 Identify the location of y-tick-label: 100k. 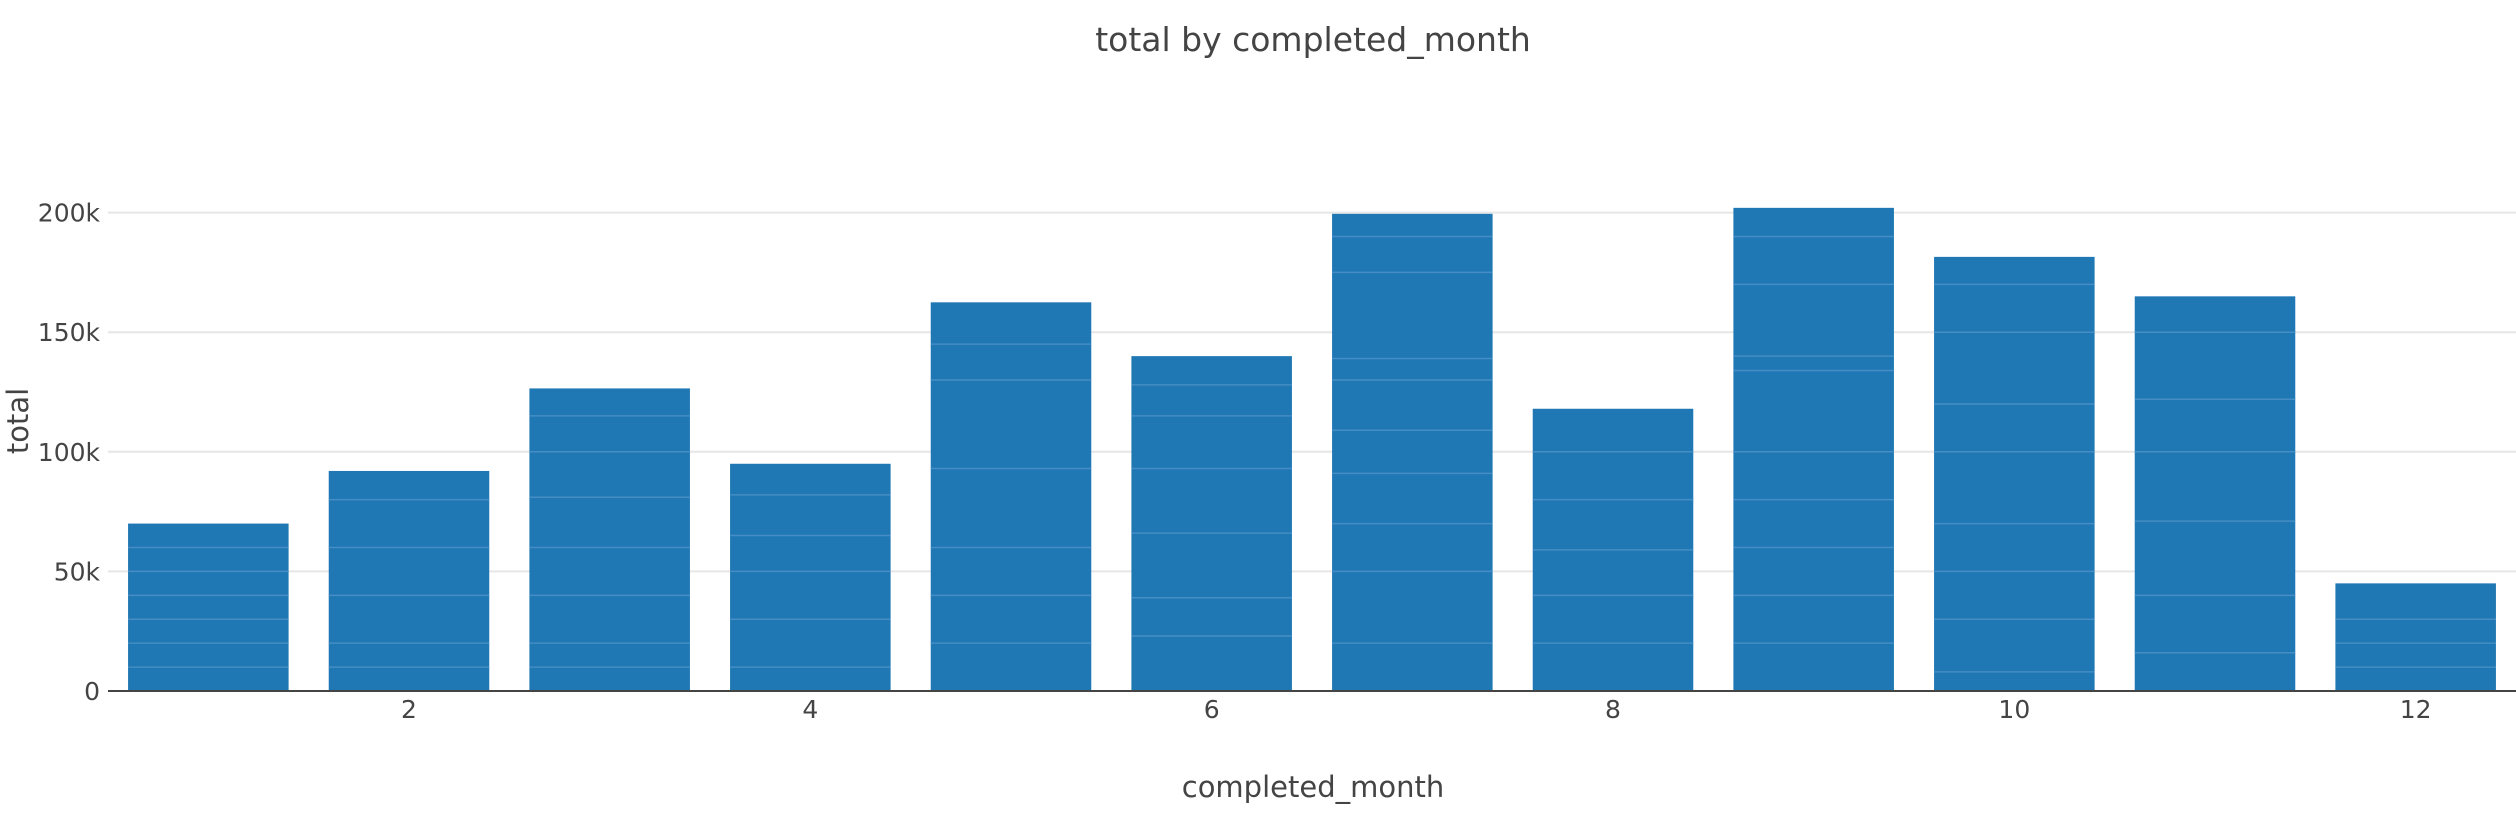
(69, 452).